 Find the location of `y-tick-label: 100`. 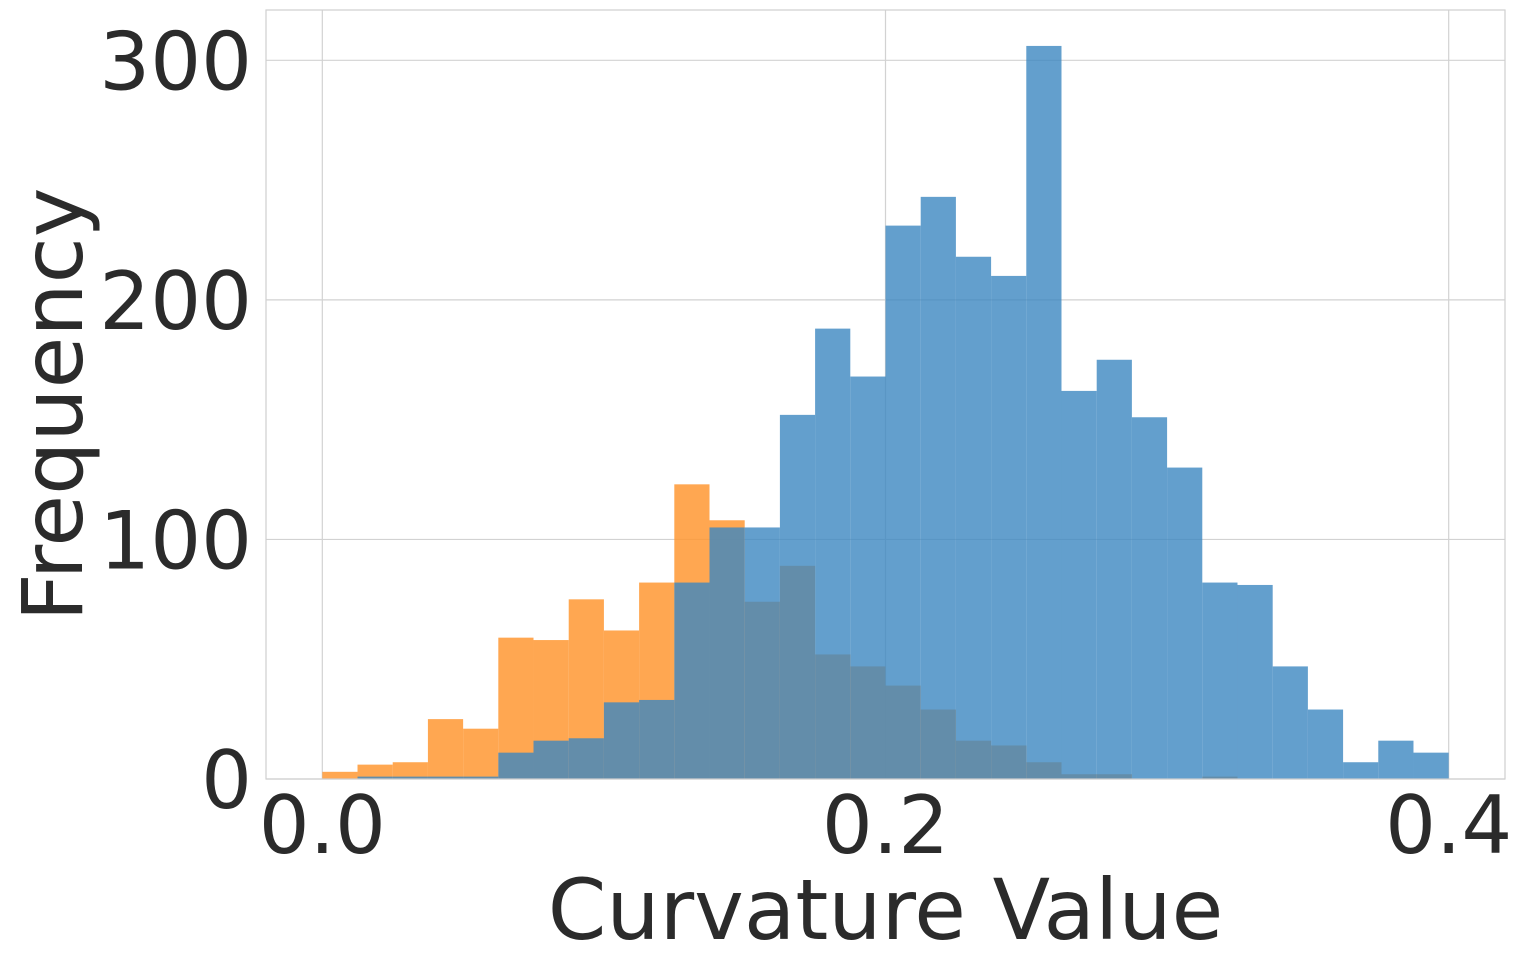

y-tick-label: 100 is located at coordinates (175, 540).